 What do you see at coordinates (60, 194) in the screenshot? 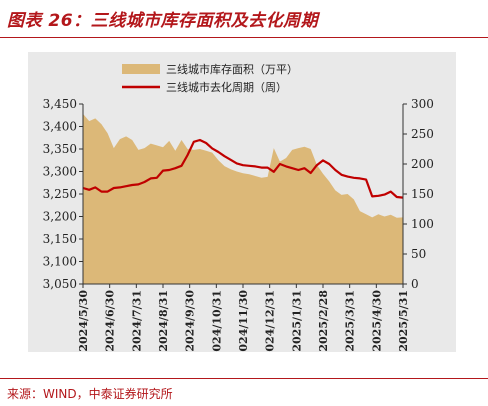
I see `y-left-tick-label: 3,250` at bounding box center [60, 194].